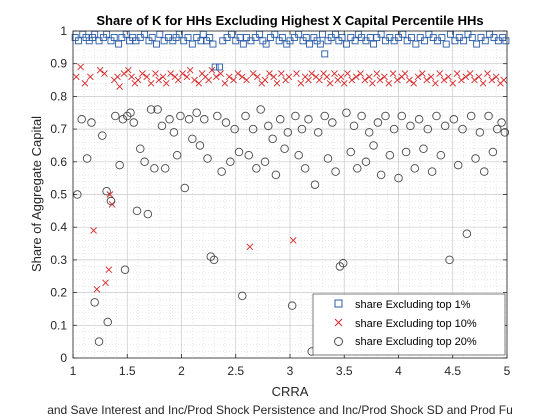 The image size is (560, 420). What do you see at coordinates (338, 303) in the screenshot?
I see `legend-marker-square` at bounding box center [338, 303].